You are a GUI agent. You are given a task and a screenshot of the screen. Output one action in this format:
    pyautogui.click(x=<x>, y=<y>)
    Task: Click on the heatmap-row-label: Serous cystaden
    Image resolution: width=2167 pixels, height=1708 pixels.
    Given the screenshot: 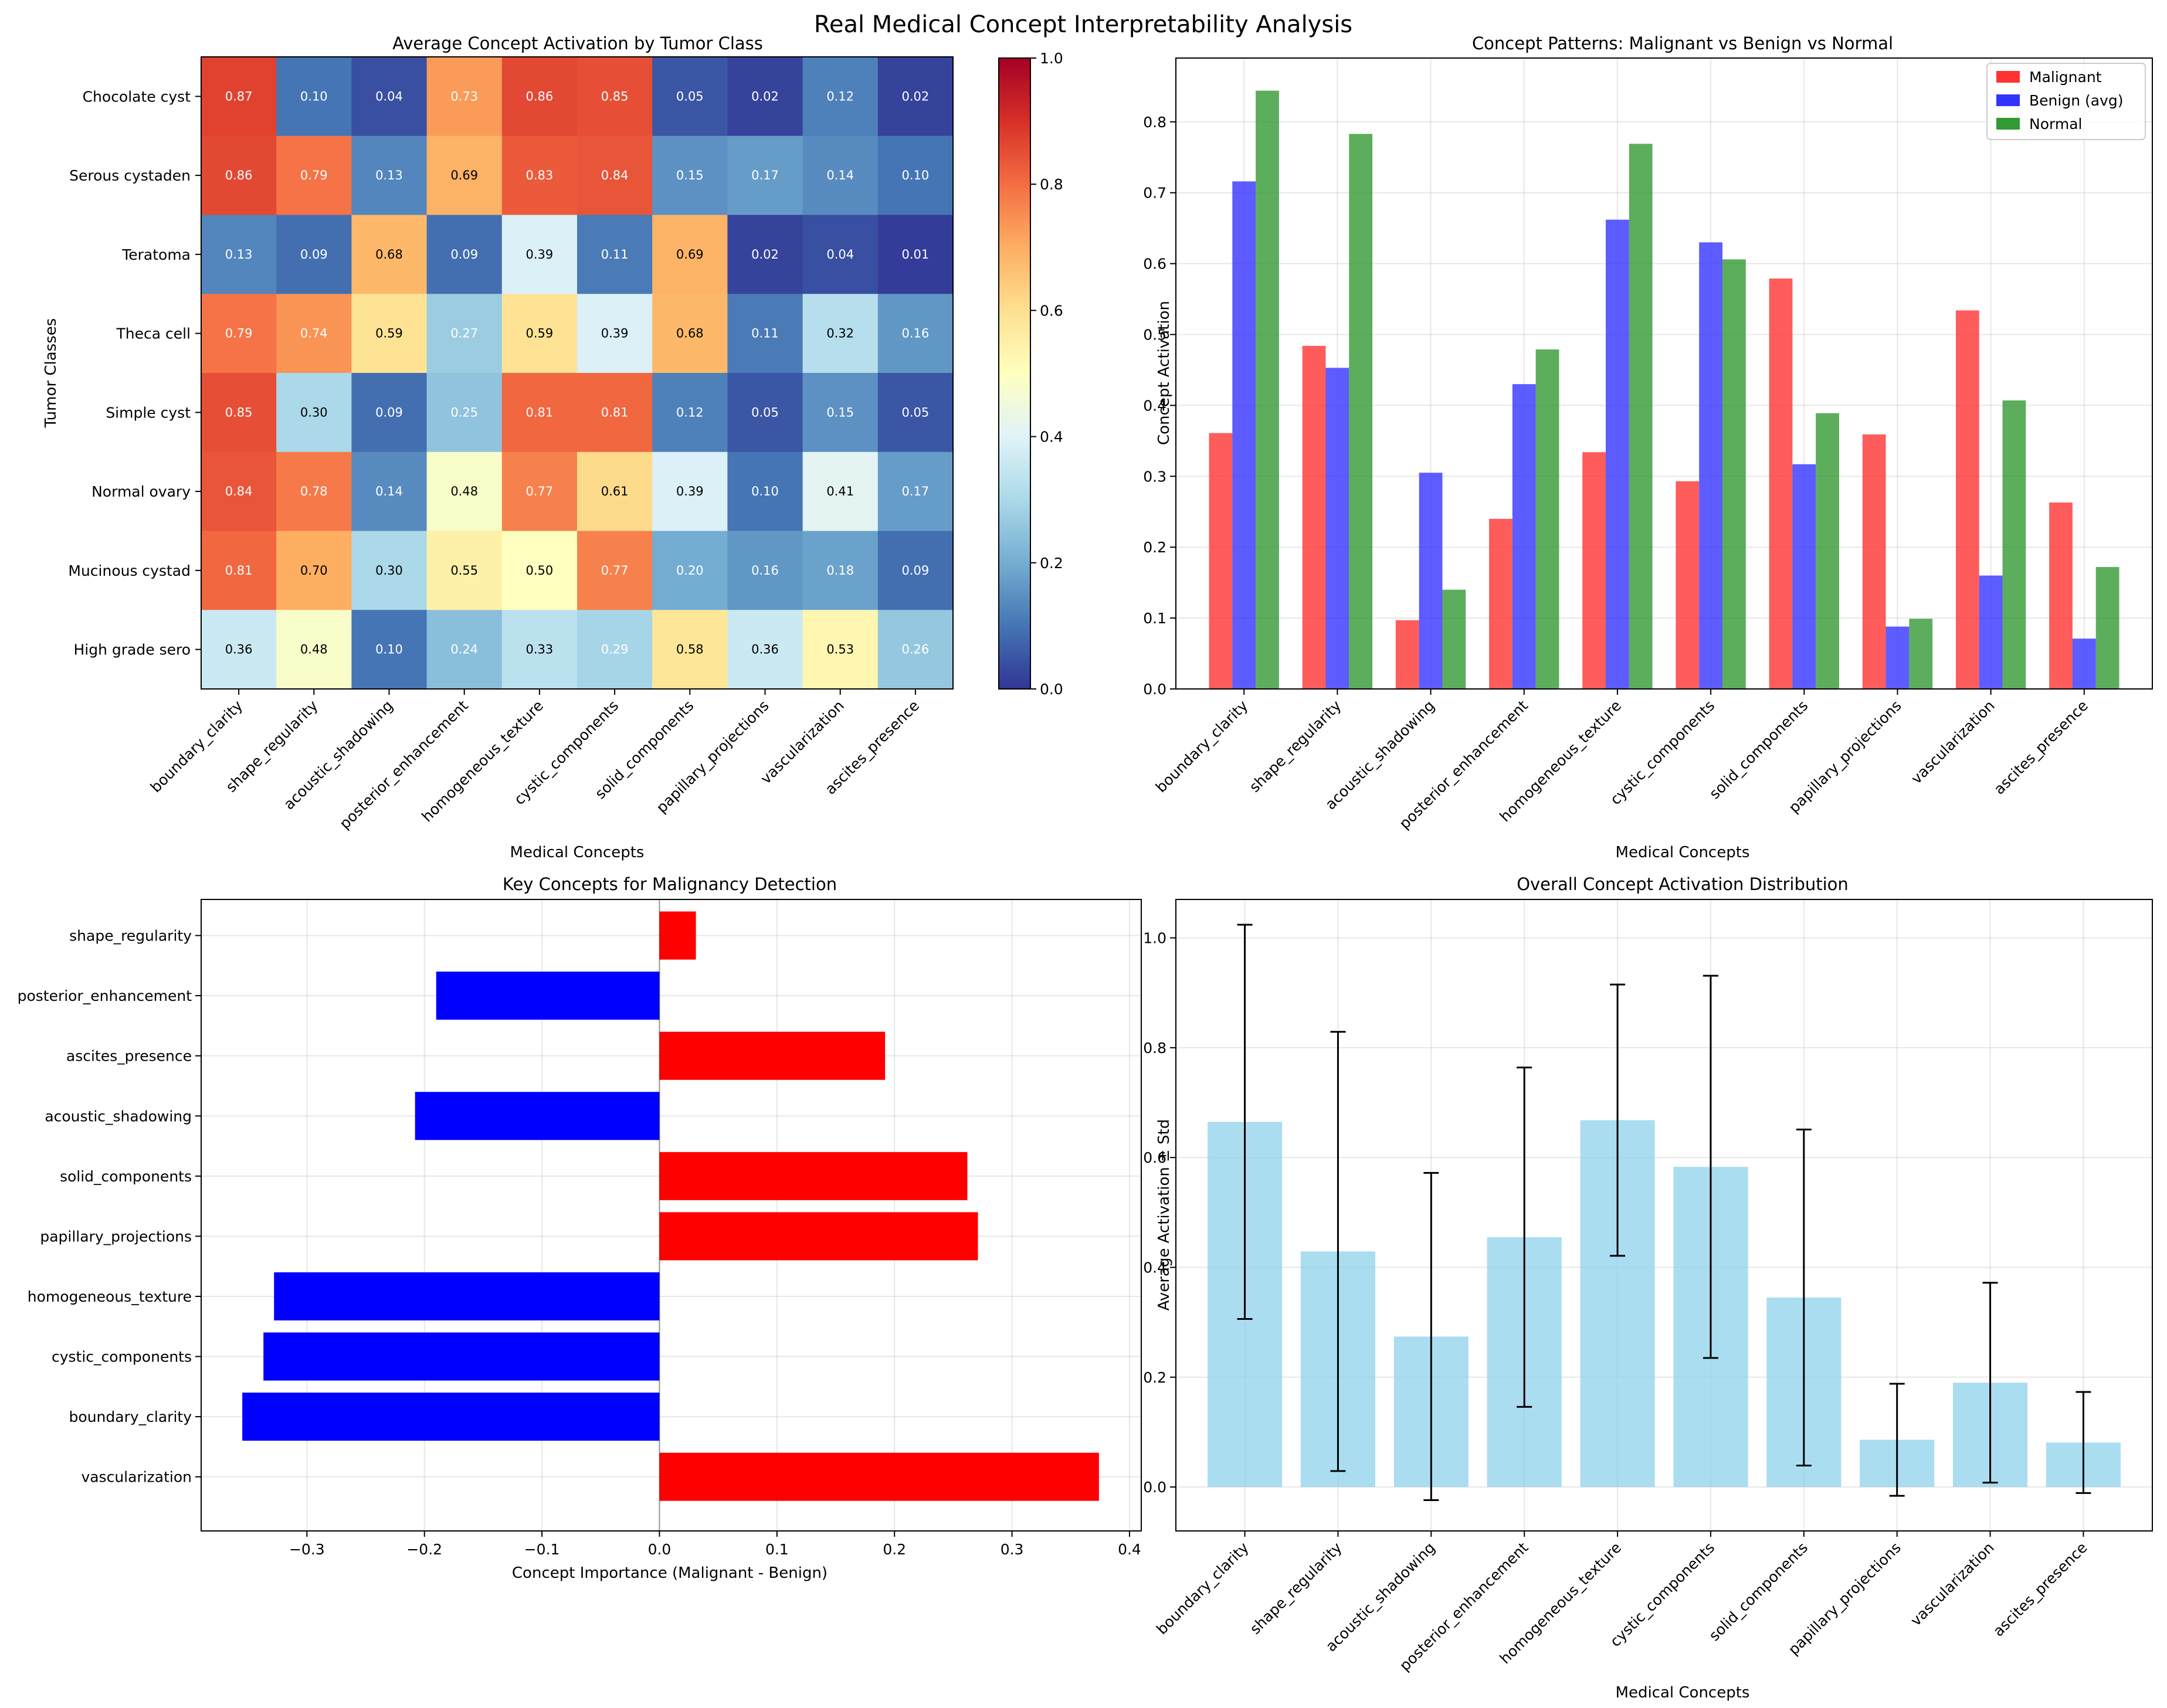 What is the action you would take?
    pyautogui.click(x=130, y=175)
    